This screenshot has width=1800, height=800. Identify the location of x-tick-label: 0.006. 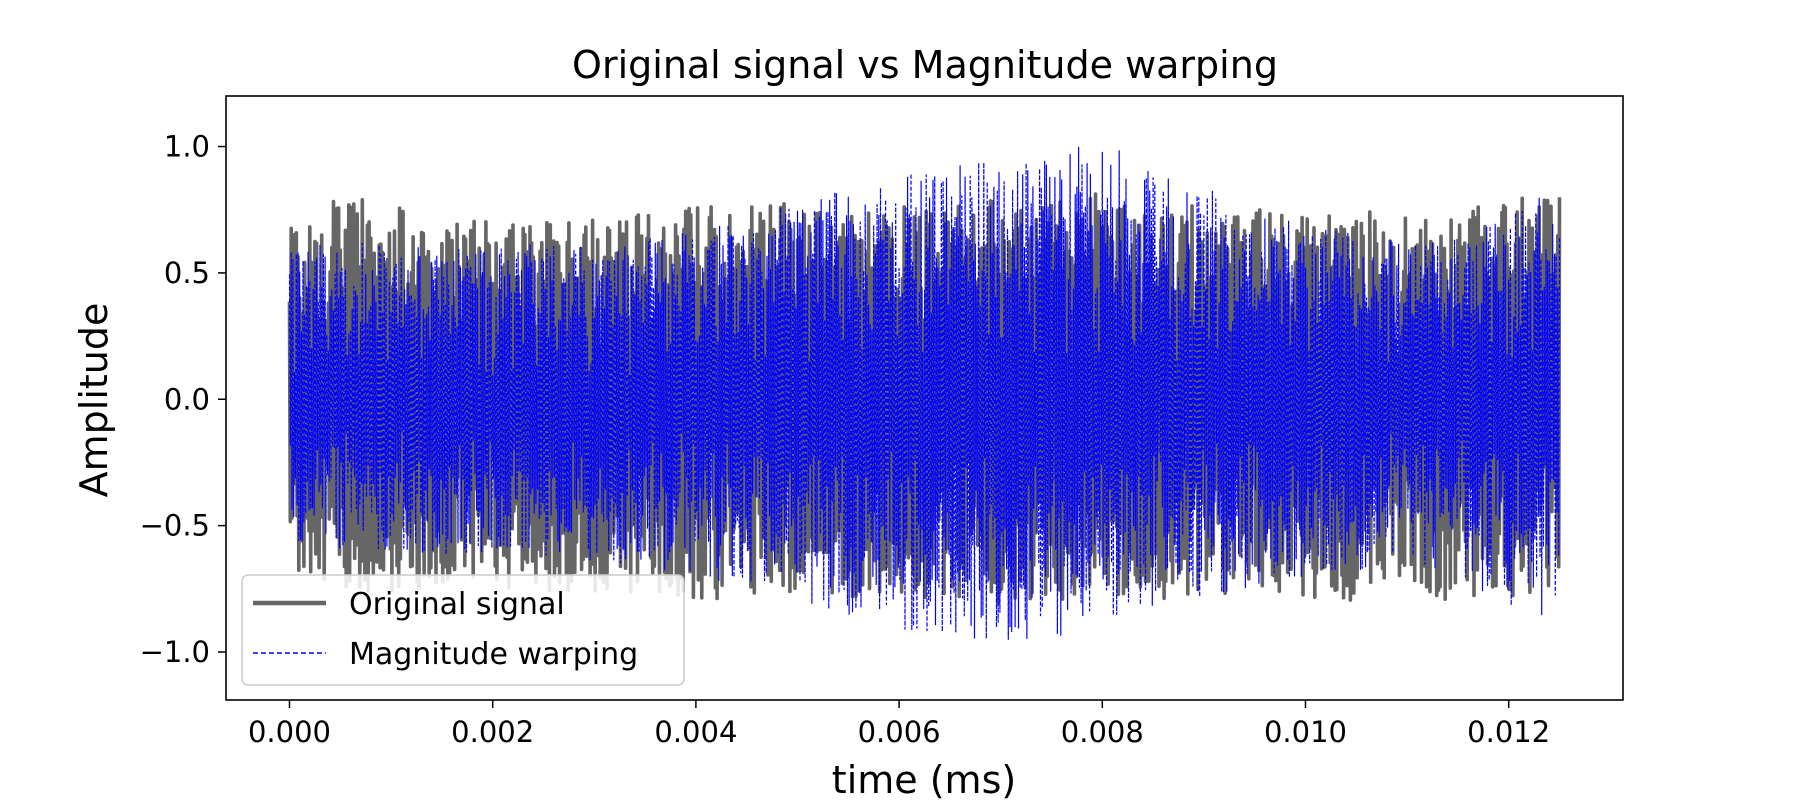
(899, 732).